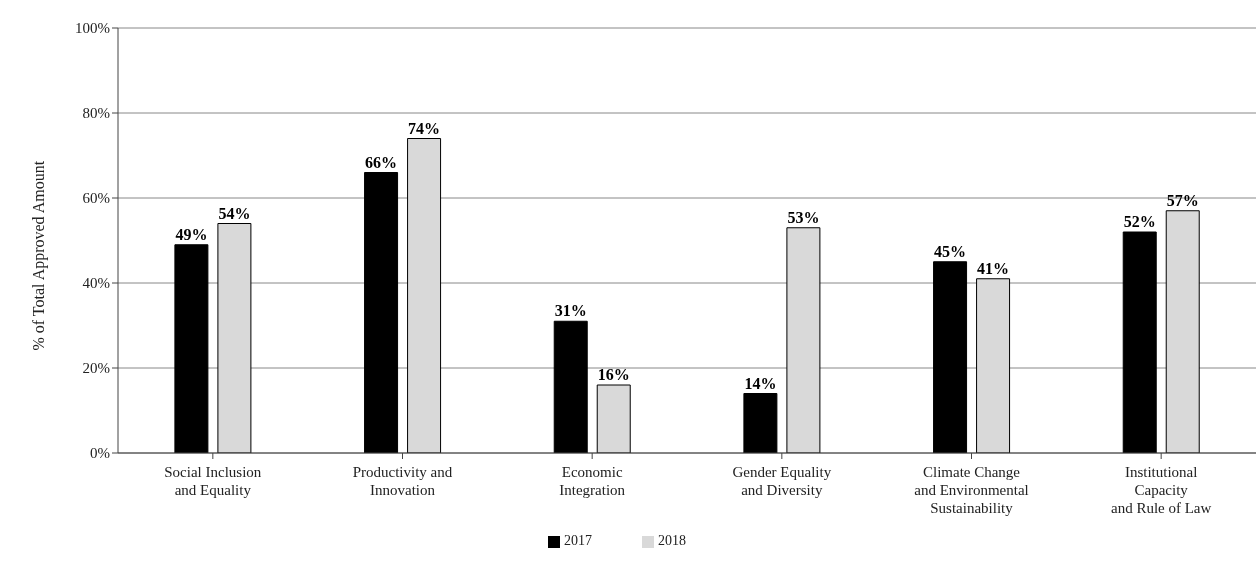 The width and height of the screenshot is (1256, 567). What do you see at coordinates (92, 28) in the screenshot?
I see `y-tick-label: 100%` at bounding box center [92, 28].